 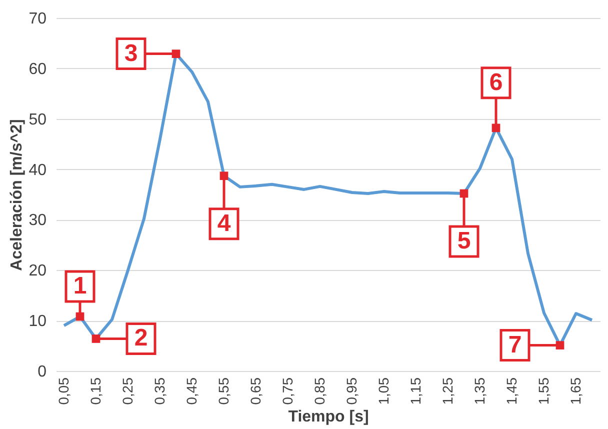 What do you see at coordinates (64, 391) in the screenshot?
I see `x-tick-label: 0,05` at bounding box center [64, 391].